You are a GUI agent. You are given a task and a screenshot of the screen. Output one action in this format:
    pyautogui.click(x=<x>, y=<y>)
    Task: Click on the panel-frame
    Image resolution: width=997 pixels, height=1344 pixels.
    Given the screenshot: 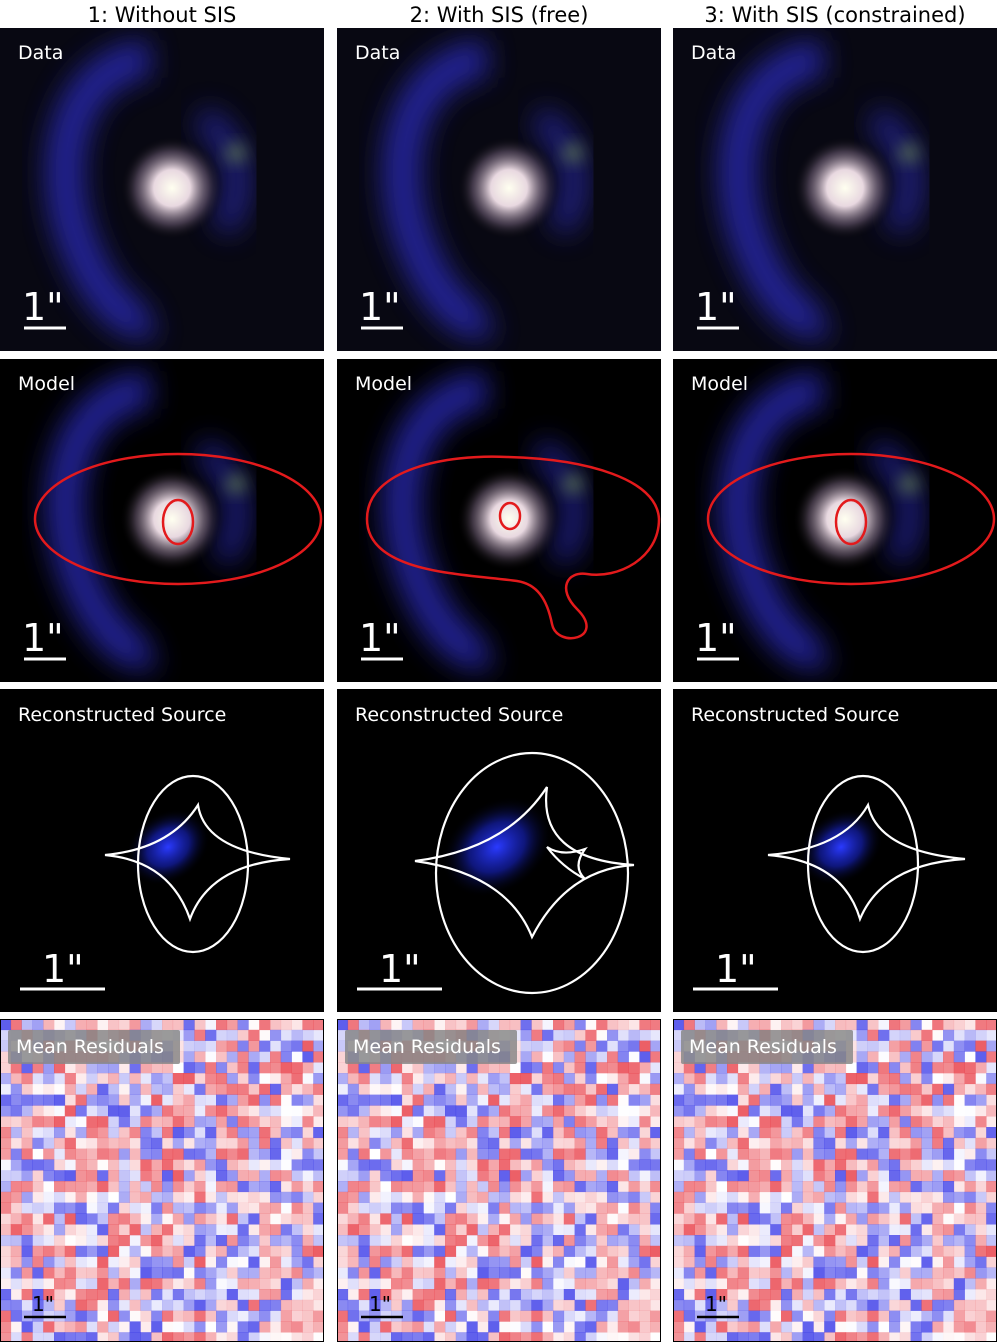 What is the action you would take?
    pyautogui.click(x=499, y=1180)
    